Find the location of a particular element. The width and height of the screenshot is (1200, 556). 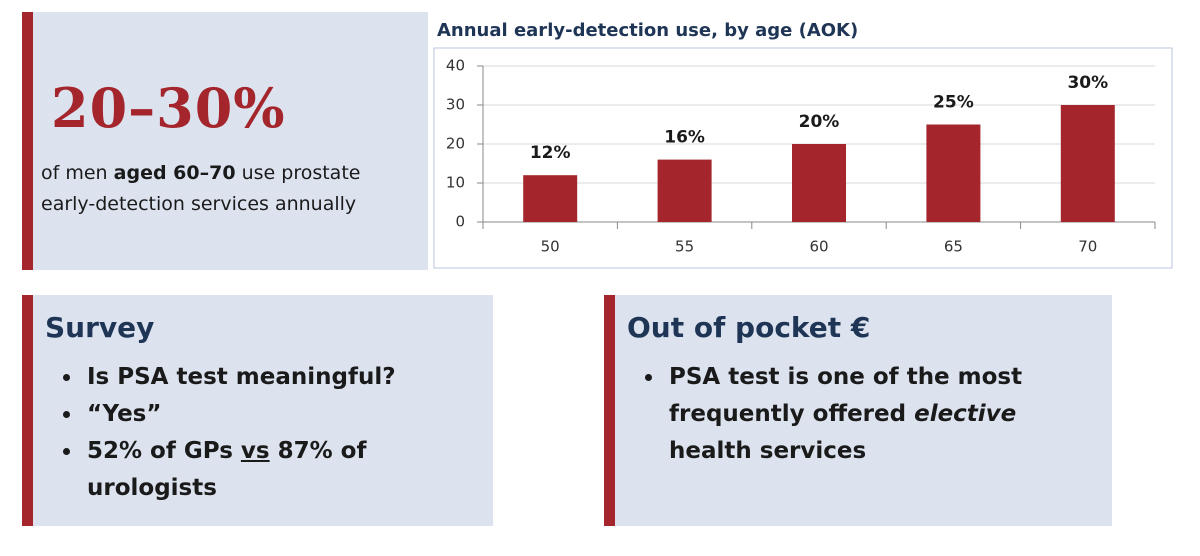

x-tick-label: 70 is located at coordinates (1087, 247).